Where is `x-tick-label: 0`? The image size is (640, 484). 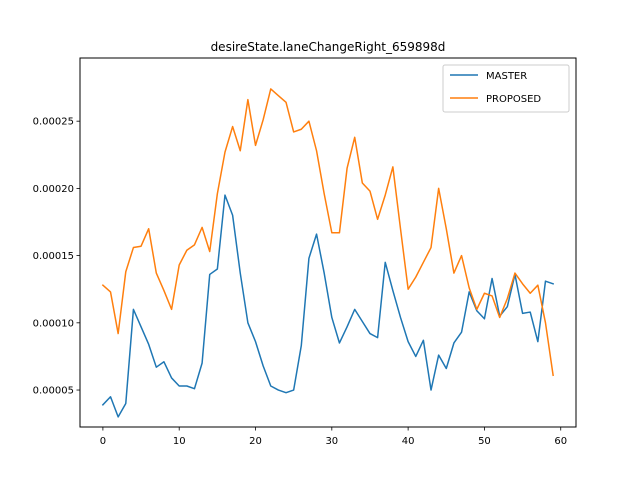 x-tick-label: 0 is located at coordinates (103, 441).